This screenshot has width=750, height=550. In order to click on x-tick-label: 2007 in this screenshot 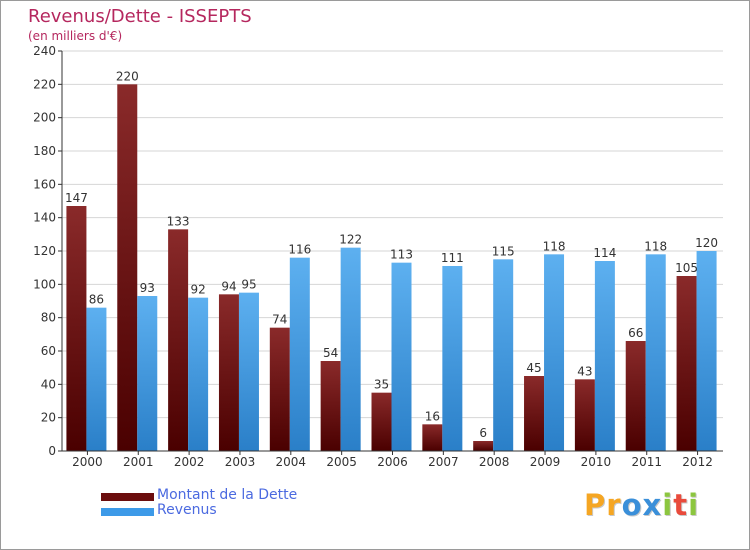, I will do `click(443, 462)`.